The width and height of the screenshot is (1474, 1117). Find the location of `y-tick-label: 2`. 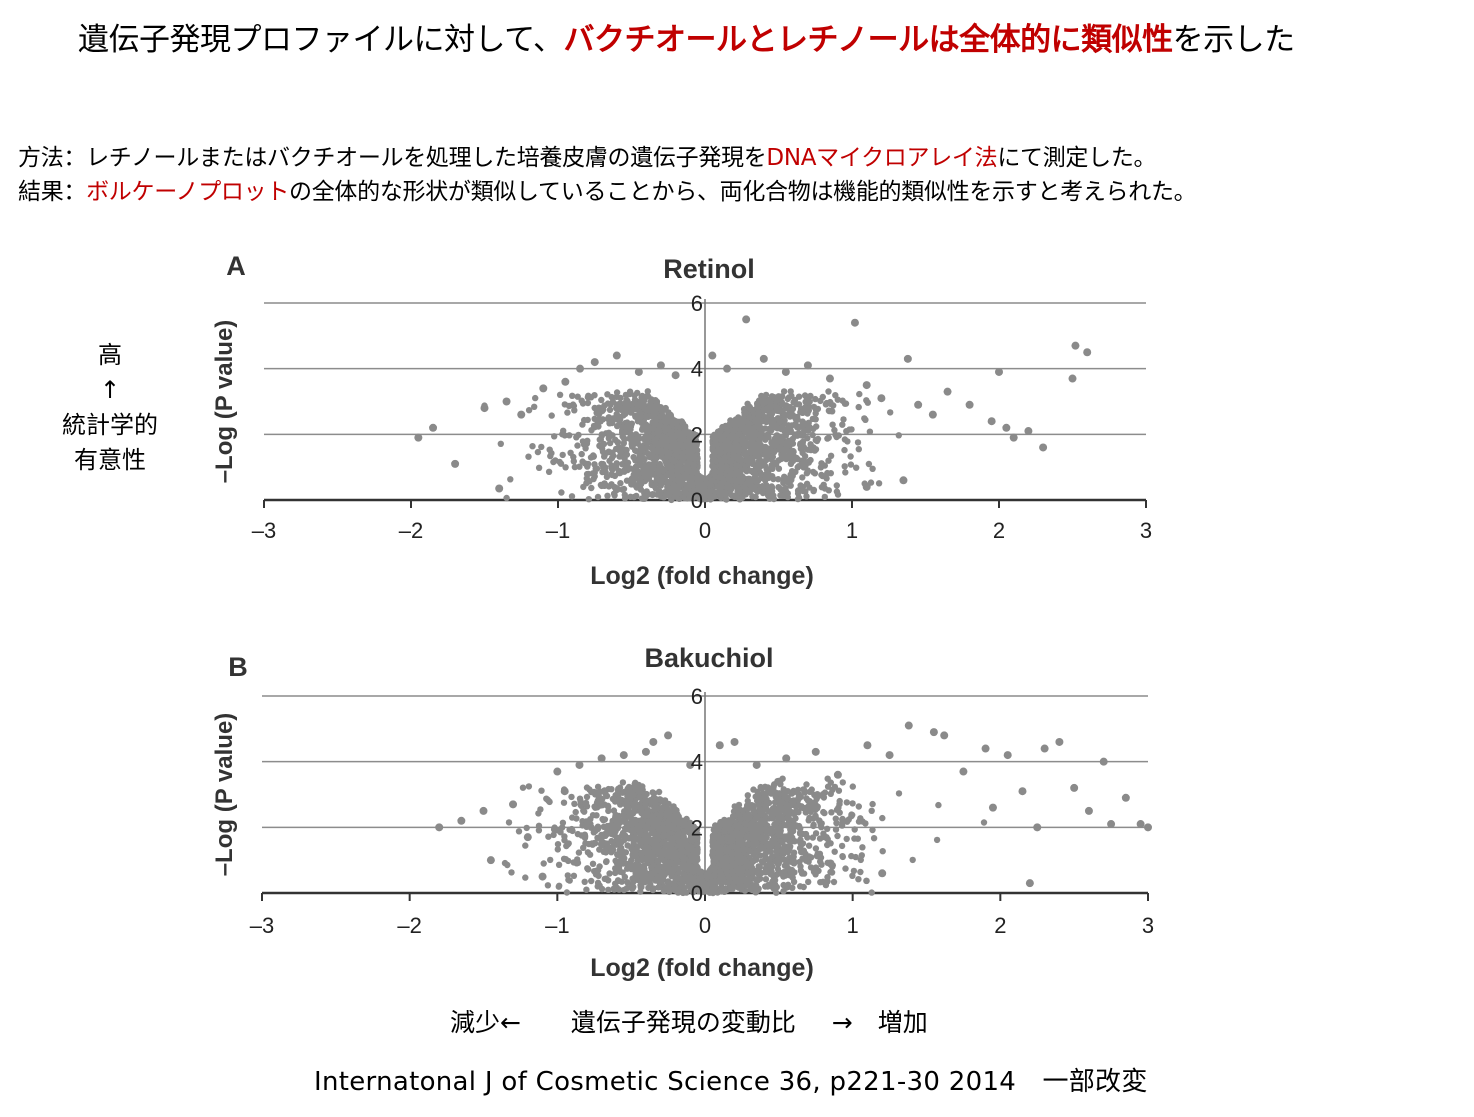

y-tick-label: 2 is located at coordinates (697, 434).